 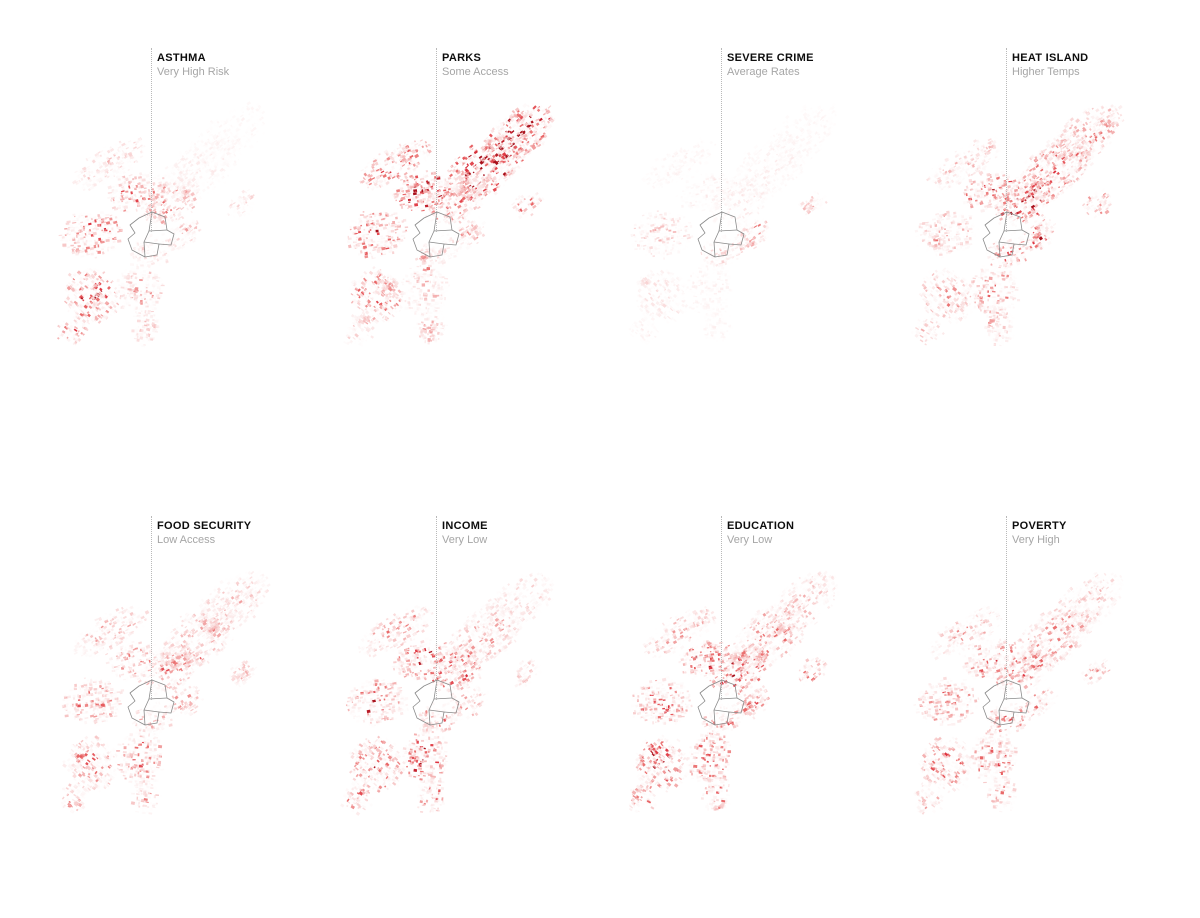 I want to click on map-panel-education: EDUCATION Very Low, so click(x=722, y=693).